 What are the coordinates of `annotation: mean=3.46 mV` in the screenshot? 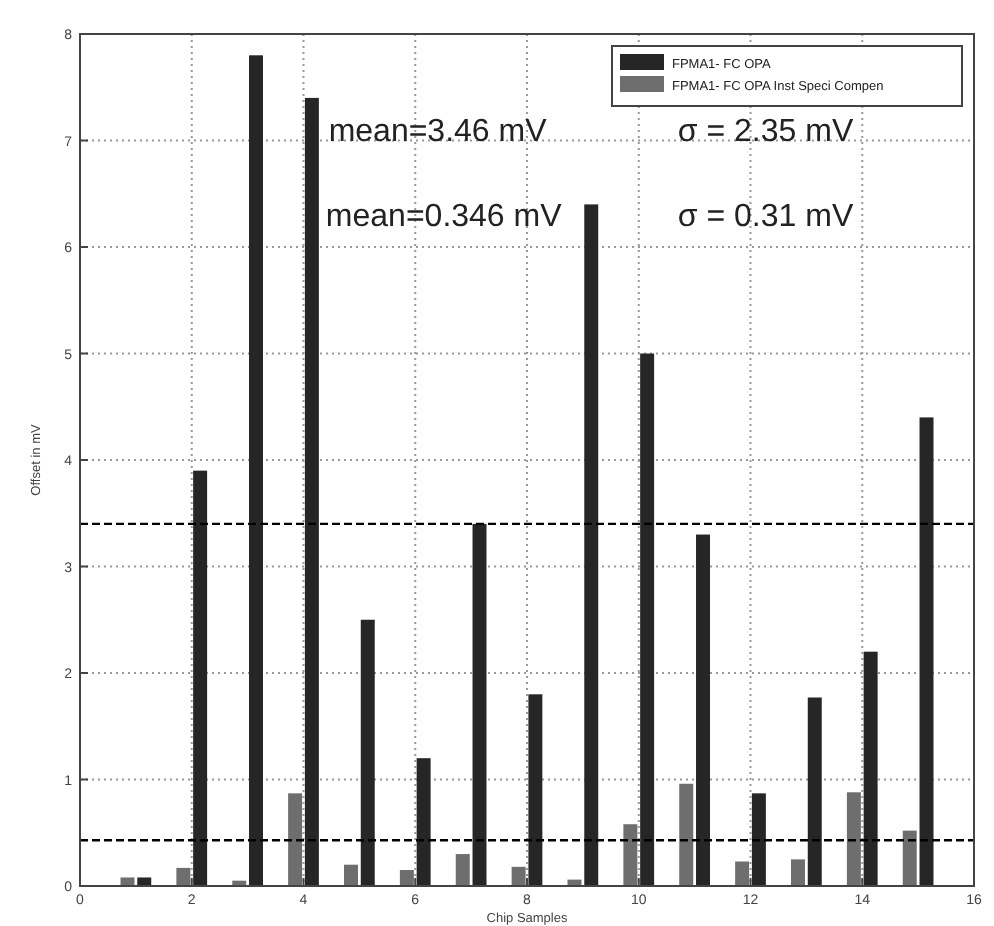 It's located at (438, 131).